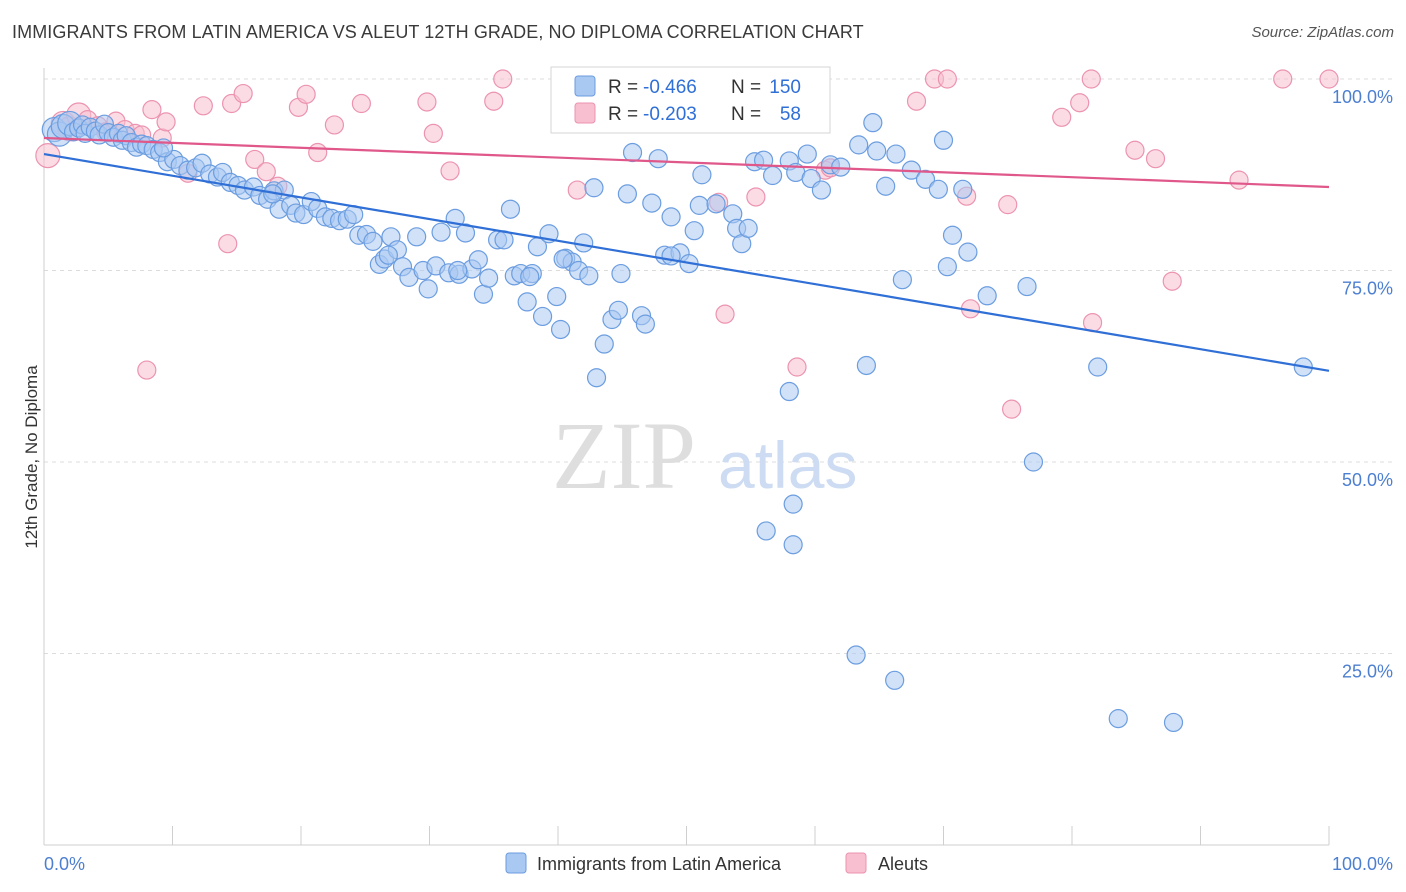 Image resolution: width=1406 pixels, height=892 pixels. Describe the element at coordinates (64, 864) in the screenshot. I see `x-tick-label-min: 0.0%` at that location.